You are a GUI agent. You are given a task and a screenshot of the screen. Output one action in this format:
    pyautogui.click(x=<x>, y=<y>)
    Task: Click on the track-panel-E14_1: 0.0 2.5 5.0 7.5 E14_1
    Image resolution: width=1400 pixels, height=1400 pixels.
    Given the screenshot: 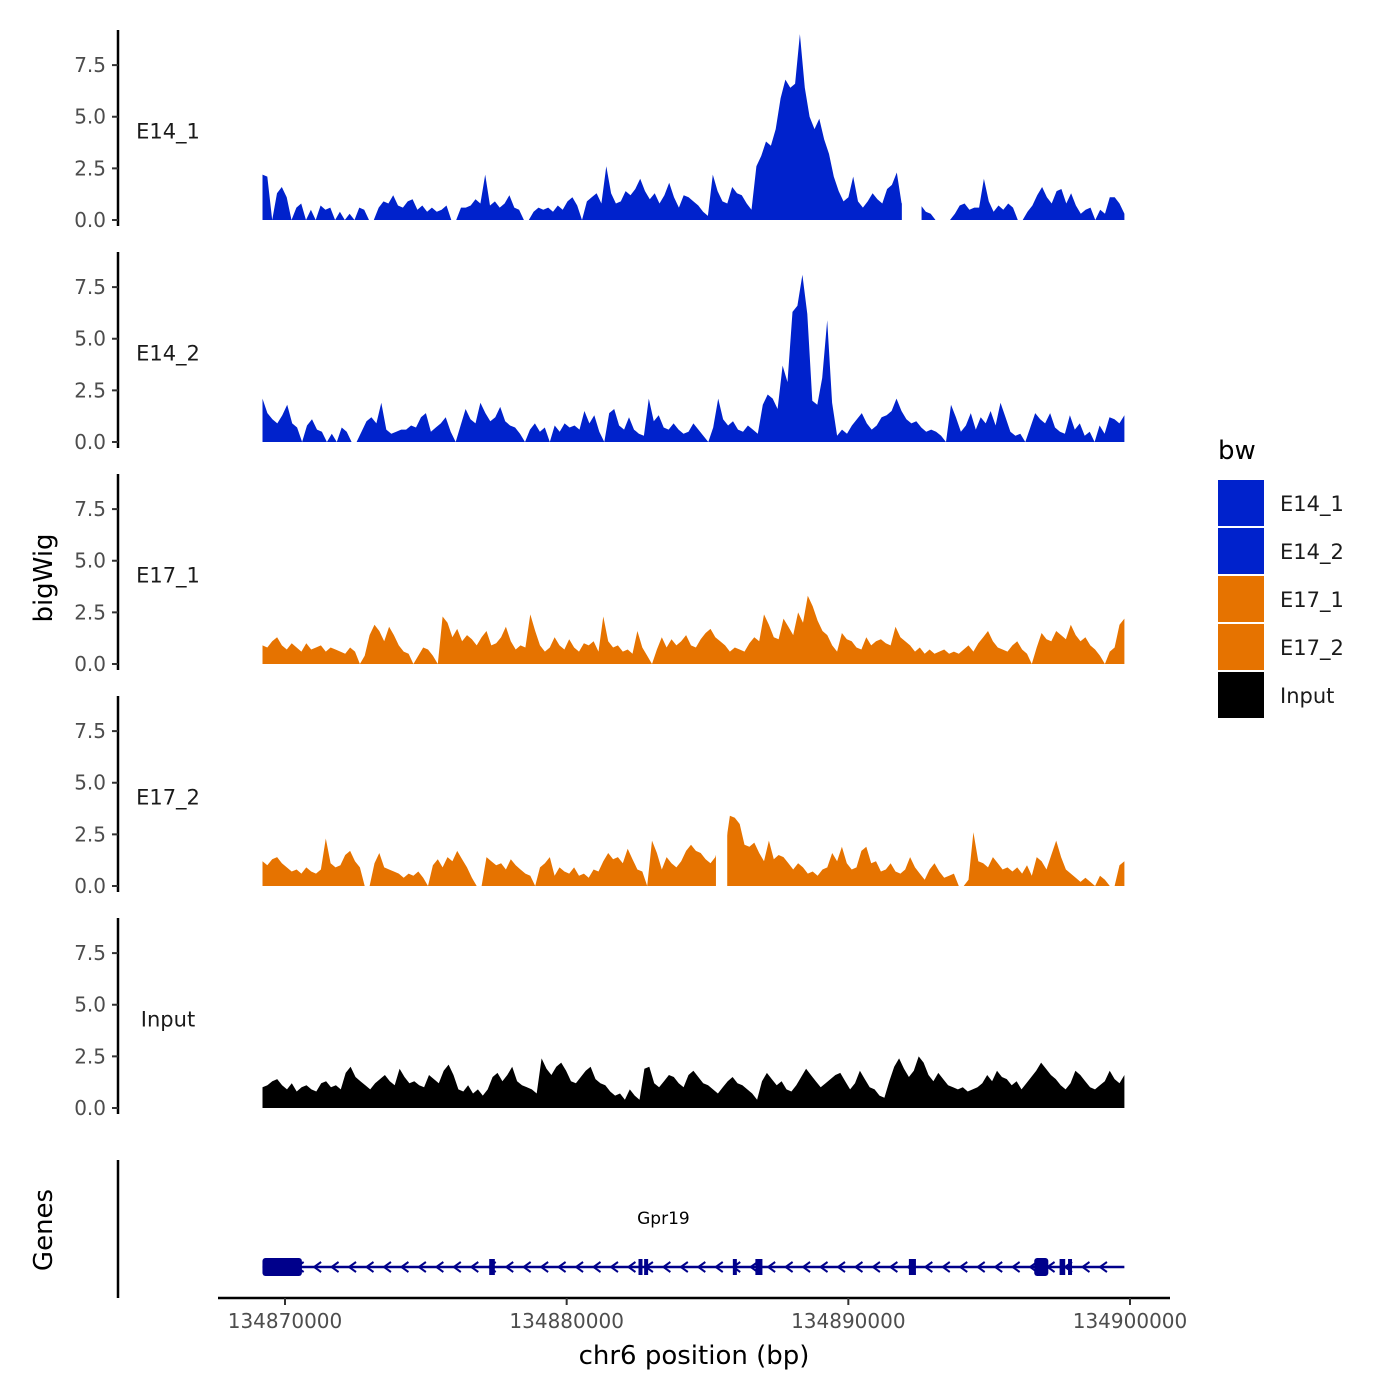 What is the action you would take?
    pyautogui.click(x=599, y=131)
    